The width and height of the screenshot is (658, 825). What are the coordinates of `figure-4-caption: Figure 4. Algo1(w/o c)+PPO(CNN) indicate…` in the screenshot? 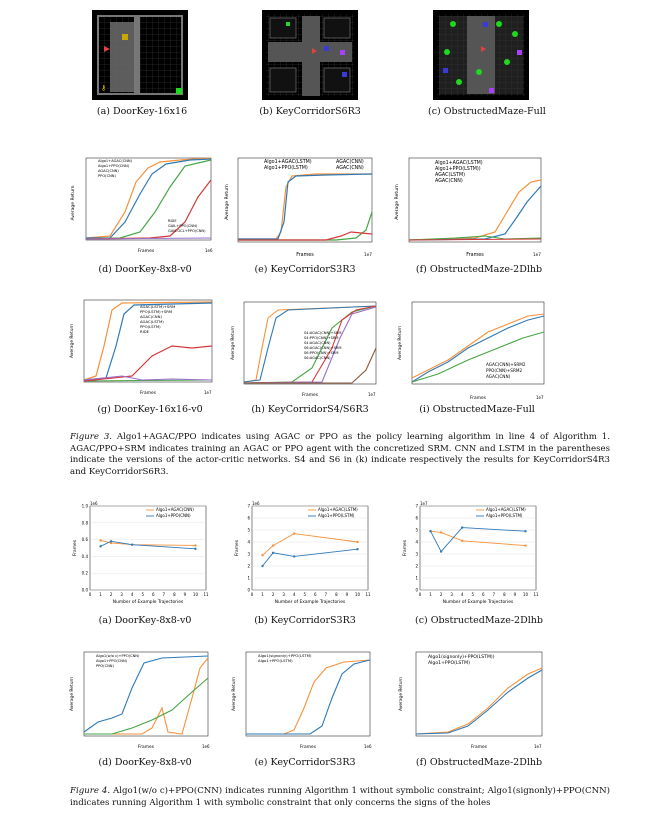 It's located at (340, 797).